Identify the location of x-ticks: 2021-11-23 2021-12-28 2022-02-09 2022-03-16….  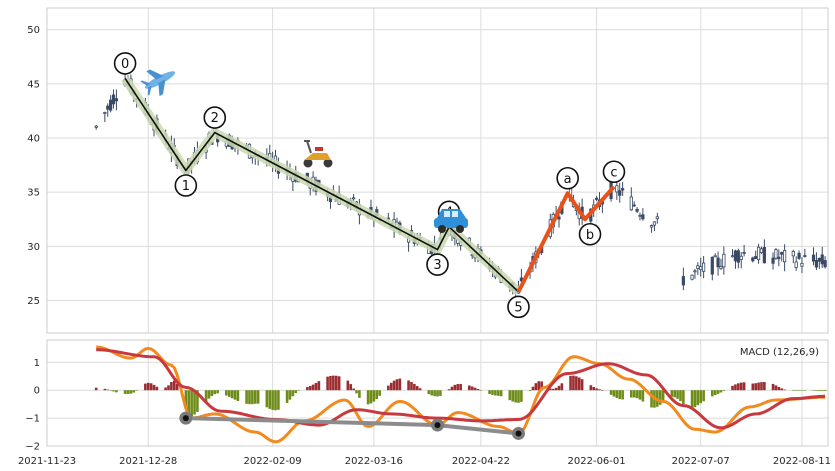
(424, 461).